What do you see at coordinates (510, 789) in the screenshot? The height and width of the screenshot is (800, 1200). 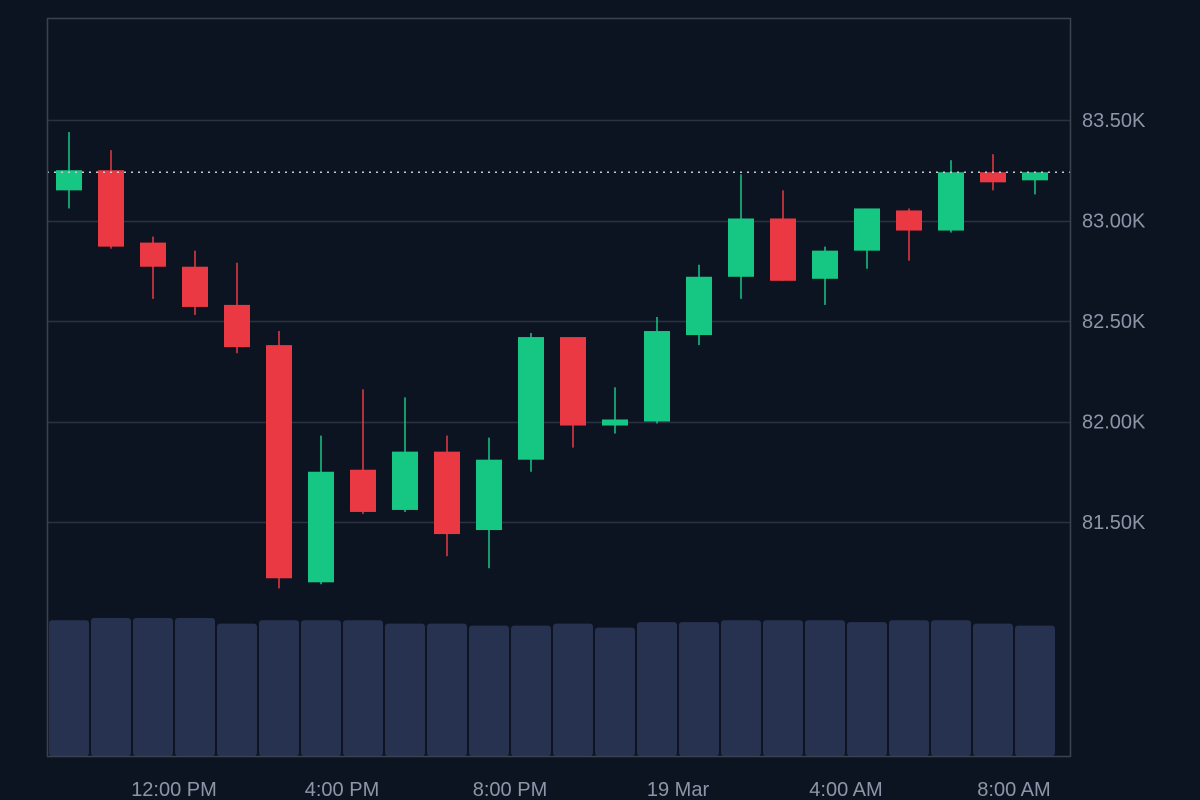 I see `x-tick-label: 8:00 PM` at bounding box center [510, 789].